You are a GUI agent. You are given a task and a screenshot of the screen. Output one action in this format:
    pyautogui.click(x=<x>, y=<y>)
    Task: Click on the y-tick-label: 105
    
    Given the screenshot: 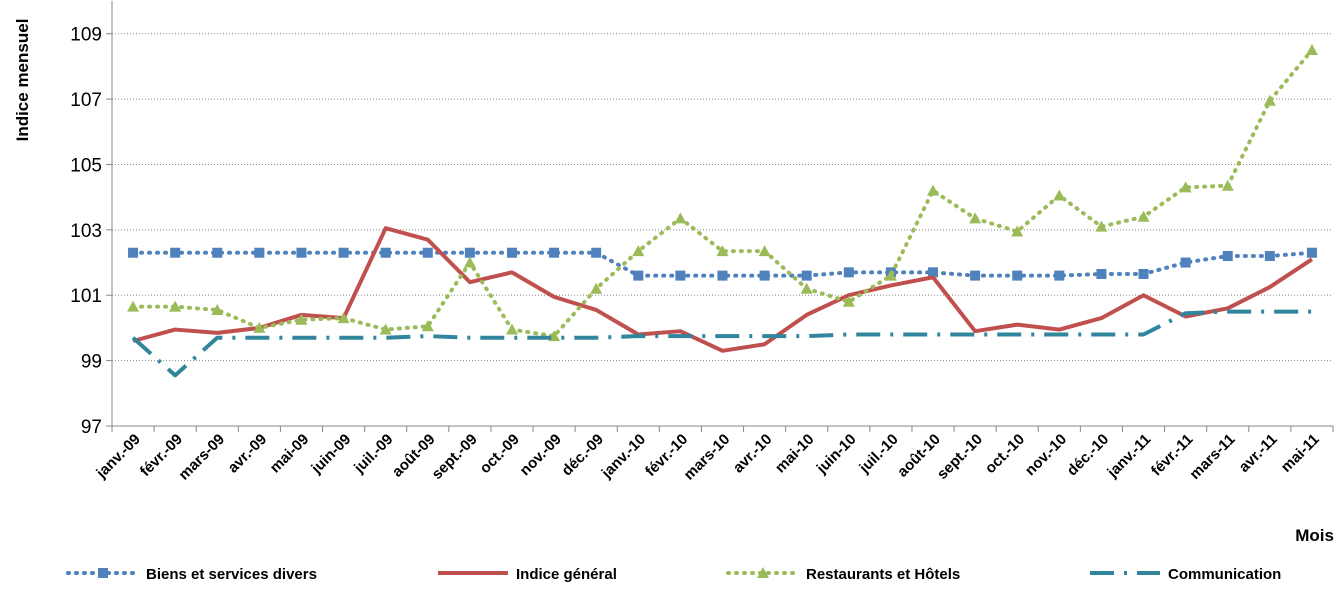 What is the action you would take?
    pyautogui.click(x=86, y=165)
    